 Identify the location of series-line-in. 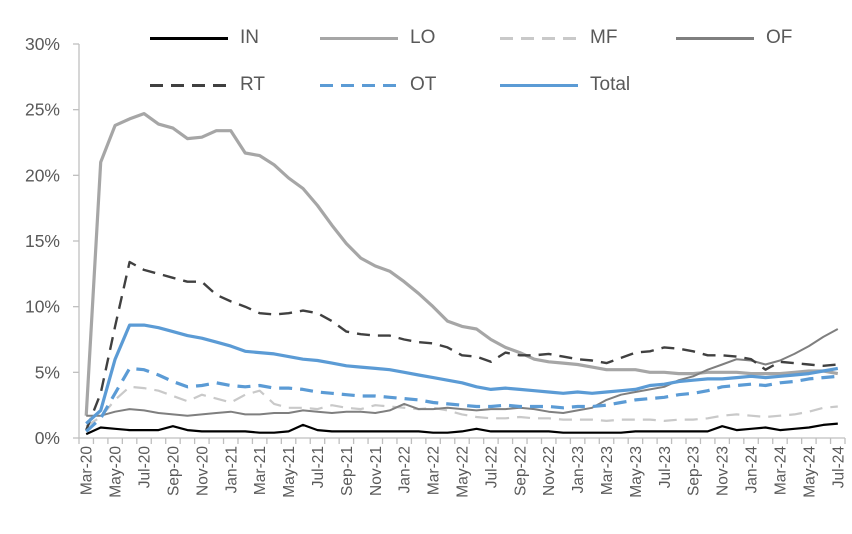
(461, 429).